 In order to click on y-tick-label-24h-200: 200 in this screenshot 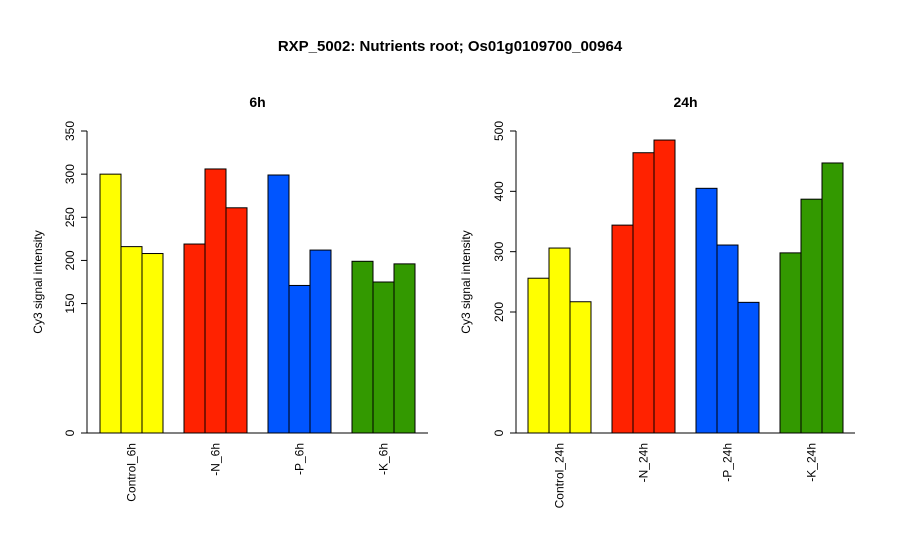, I will do `click(499, 312)`.